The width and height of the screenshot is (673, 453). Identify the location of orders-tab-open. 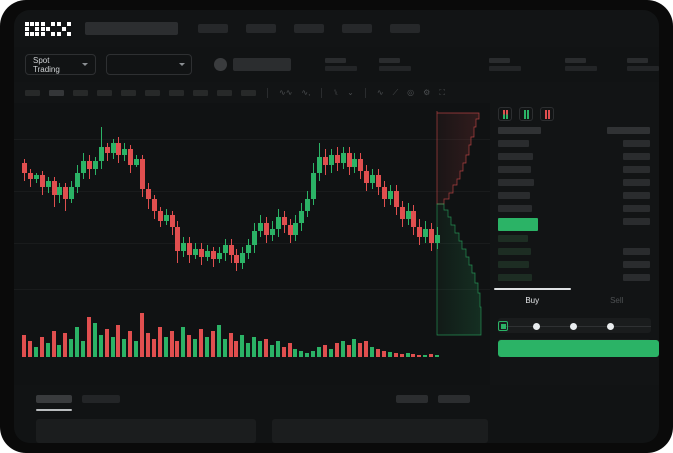
(54, 399).